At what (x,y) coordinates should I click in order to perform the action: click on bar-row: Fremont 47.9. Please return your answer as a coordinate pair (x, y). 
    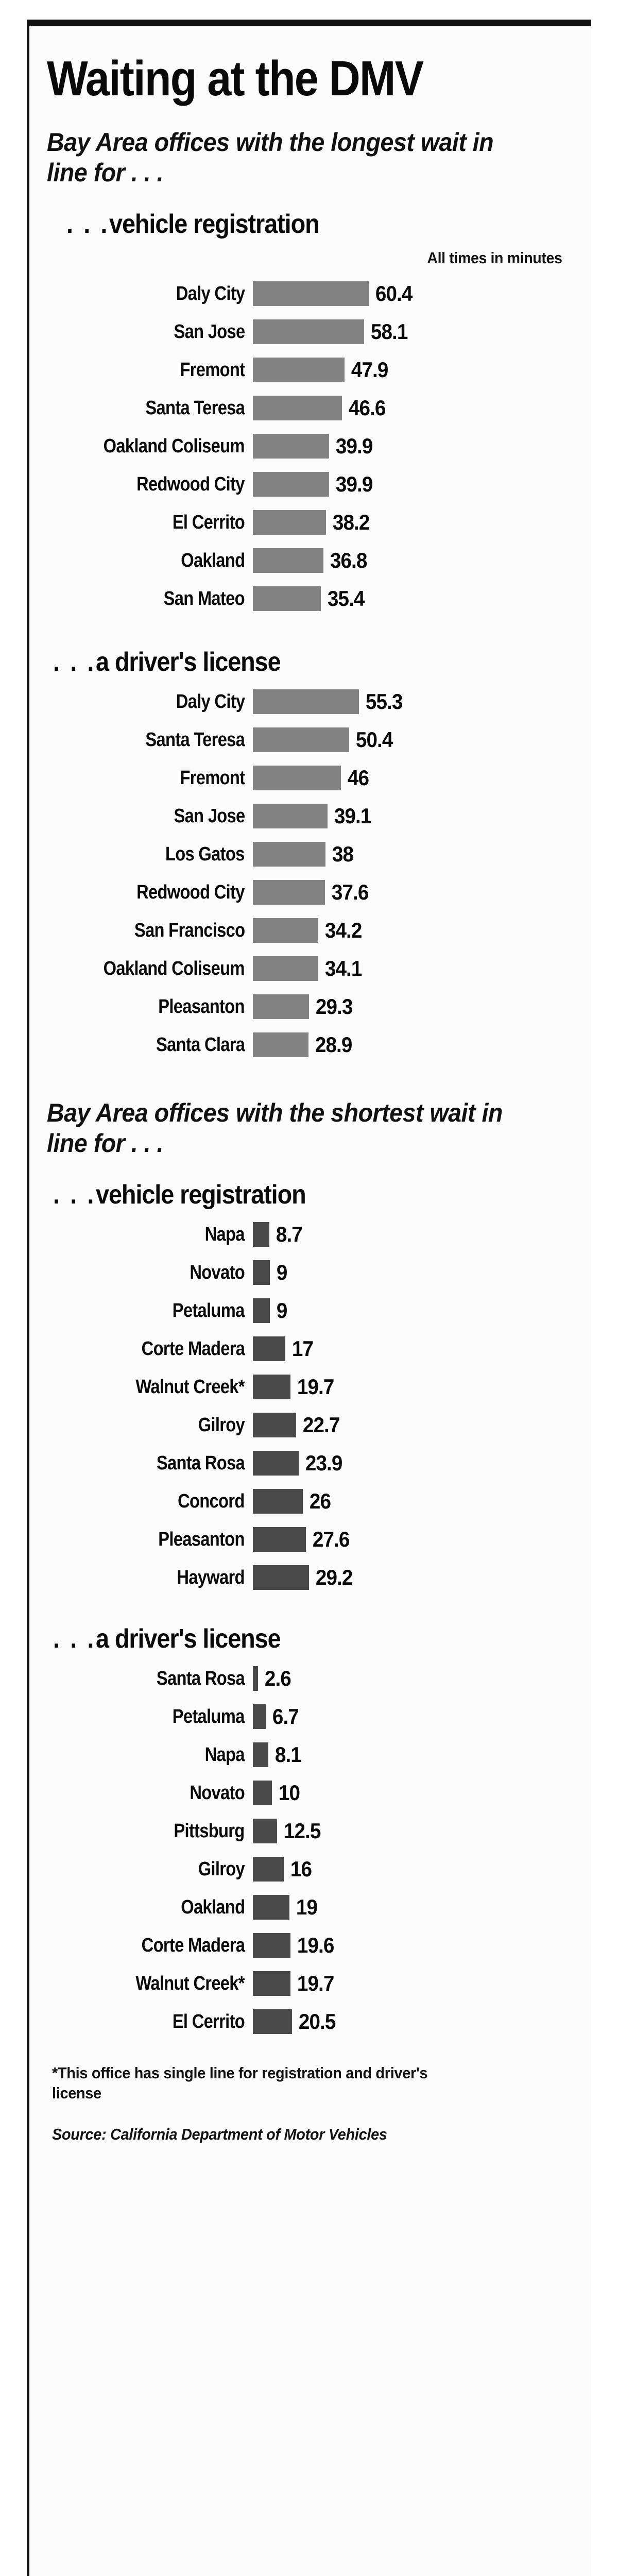
    Looking at the image, I should click on (309, 370).